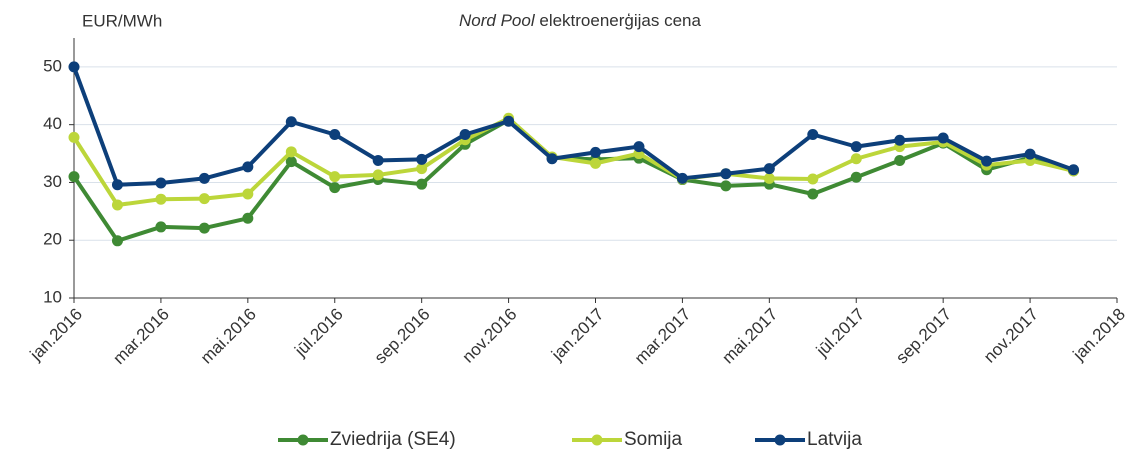 The width and height of the screenshot is (1130, 455). I want to click on x-tick-label: jūl.2017, so click(840, 333).